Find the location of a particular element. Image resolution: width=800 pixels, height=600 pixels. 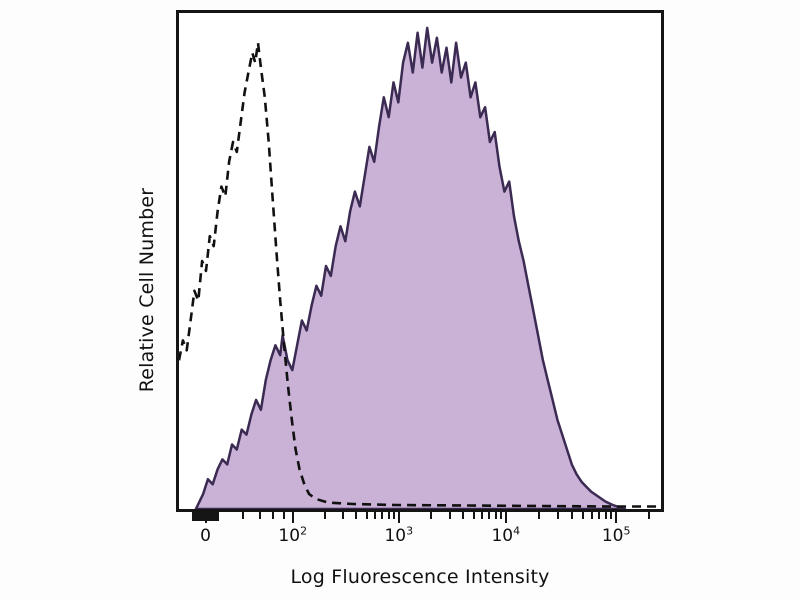

tick-label: 103 is located at coordinates (399, 535).